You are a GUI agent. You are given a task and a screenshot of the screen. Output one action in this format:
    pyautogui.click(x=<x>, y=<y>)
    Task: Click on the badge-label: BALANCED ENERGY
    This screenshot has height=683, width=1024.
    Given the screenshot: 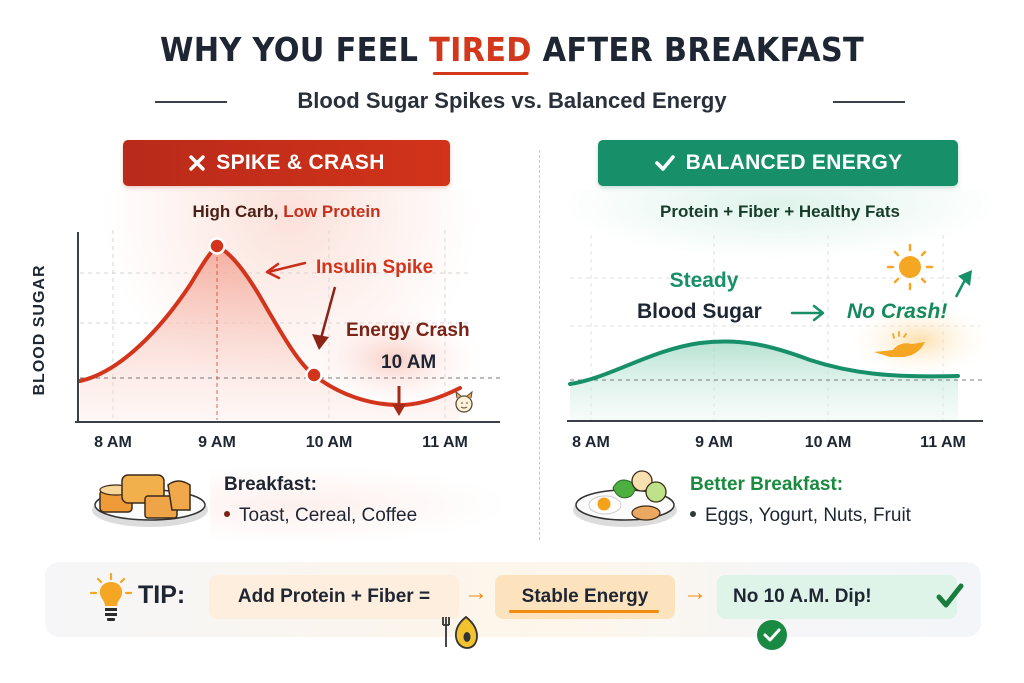 What is the action you would take?
    pyautogui.click(x=794, y=162)
    